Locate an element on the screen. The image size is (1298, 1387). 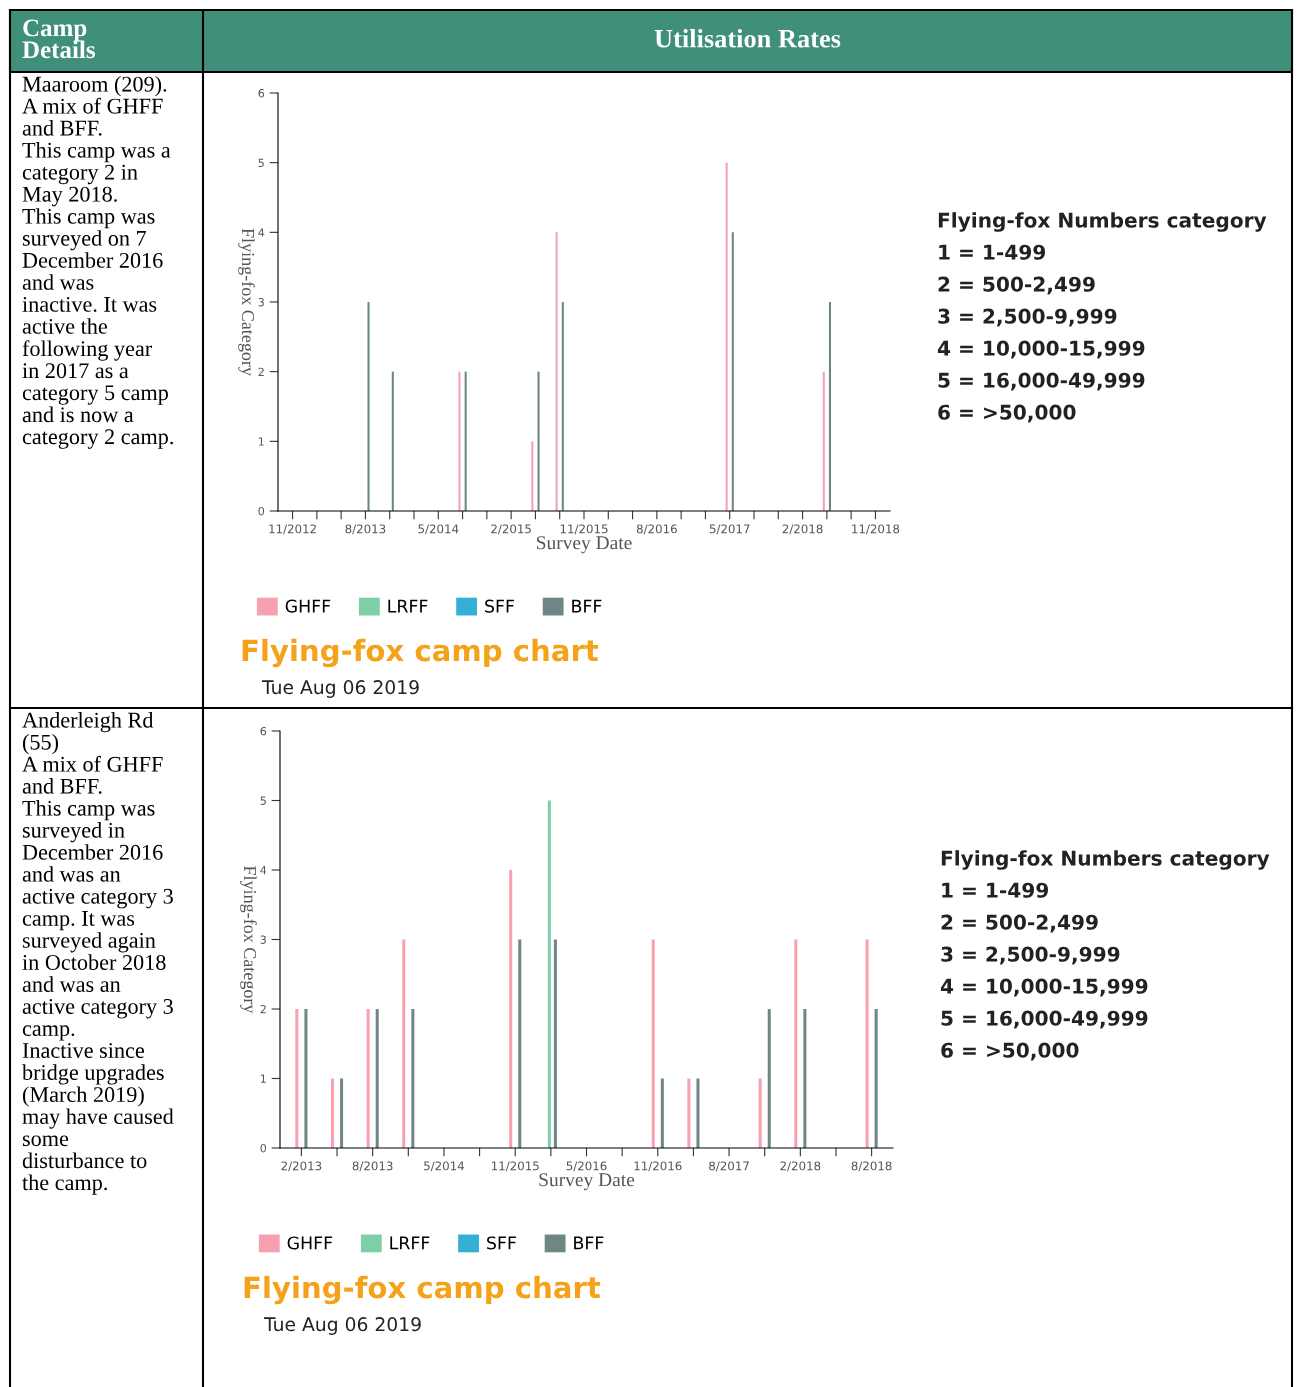
x-tick-label: 8/2018 is located at coordinates (871, 1166).